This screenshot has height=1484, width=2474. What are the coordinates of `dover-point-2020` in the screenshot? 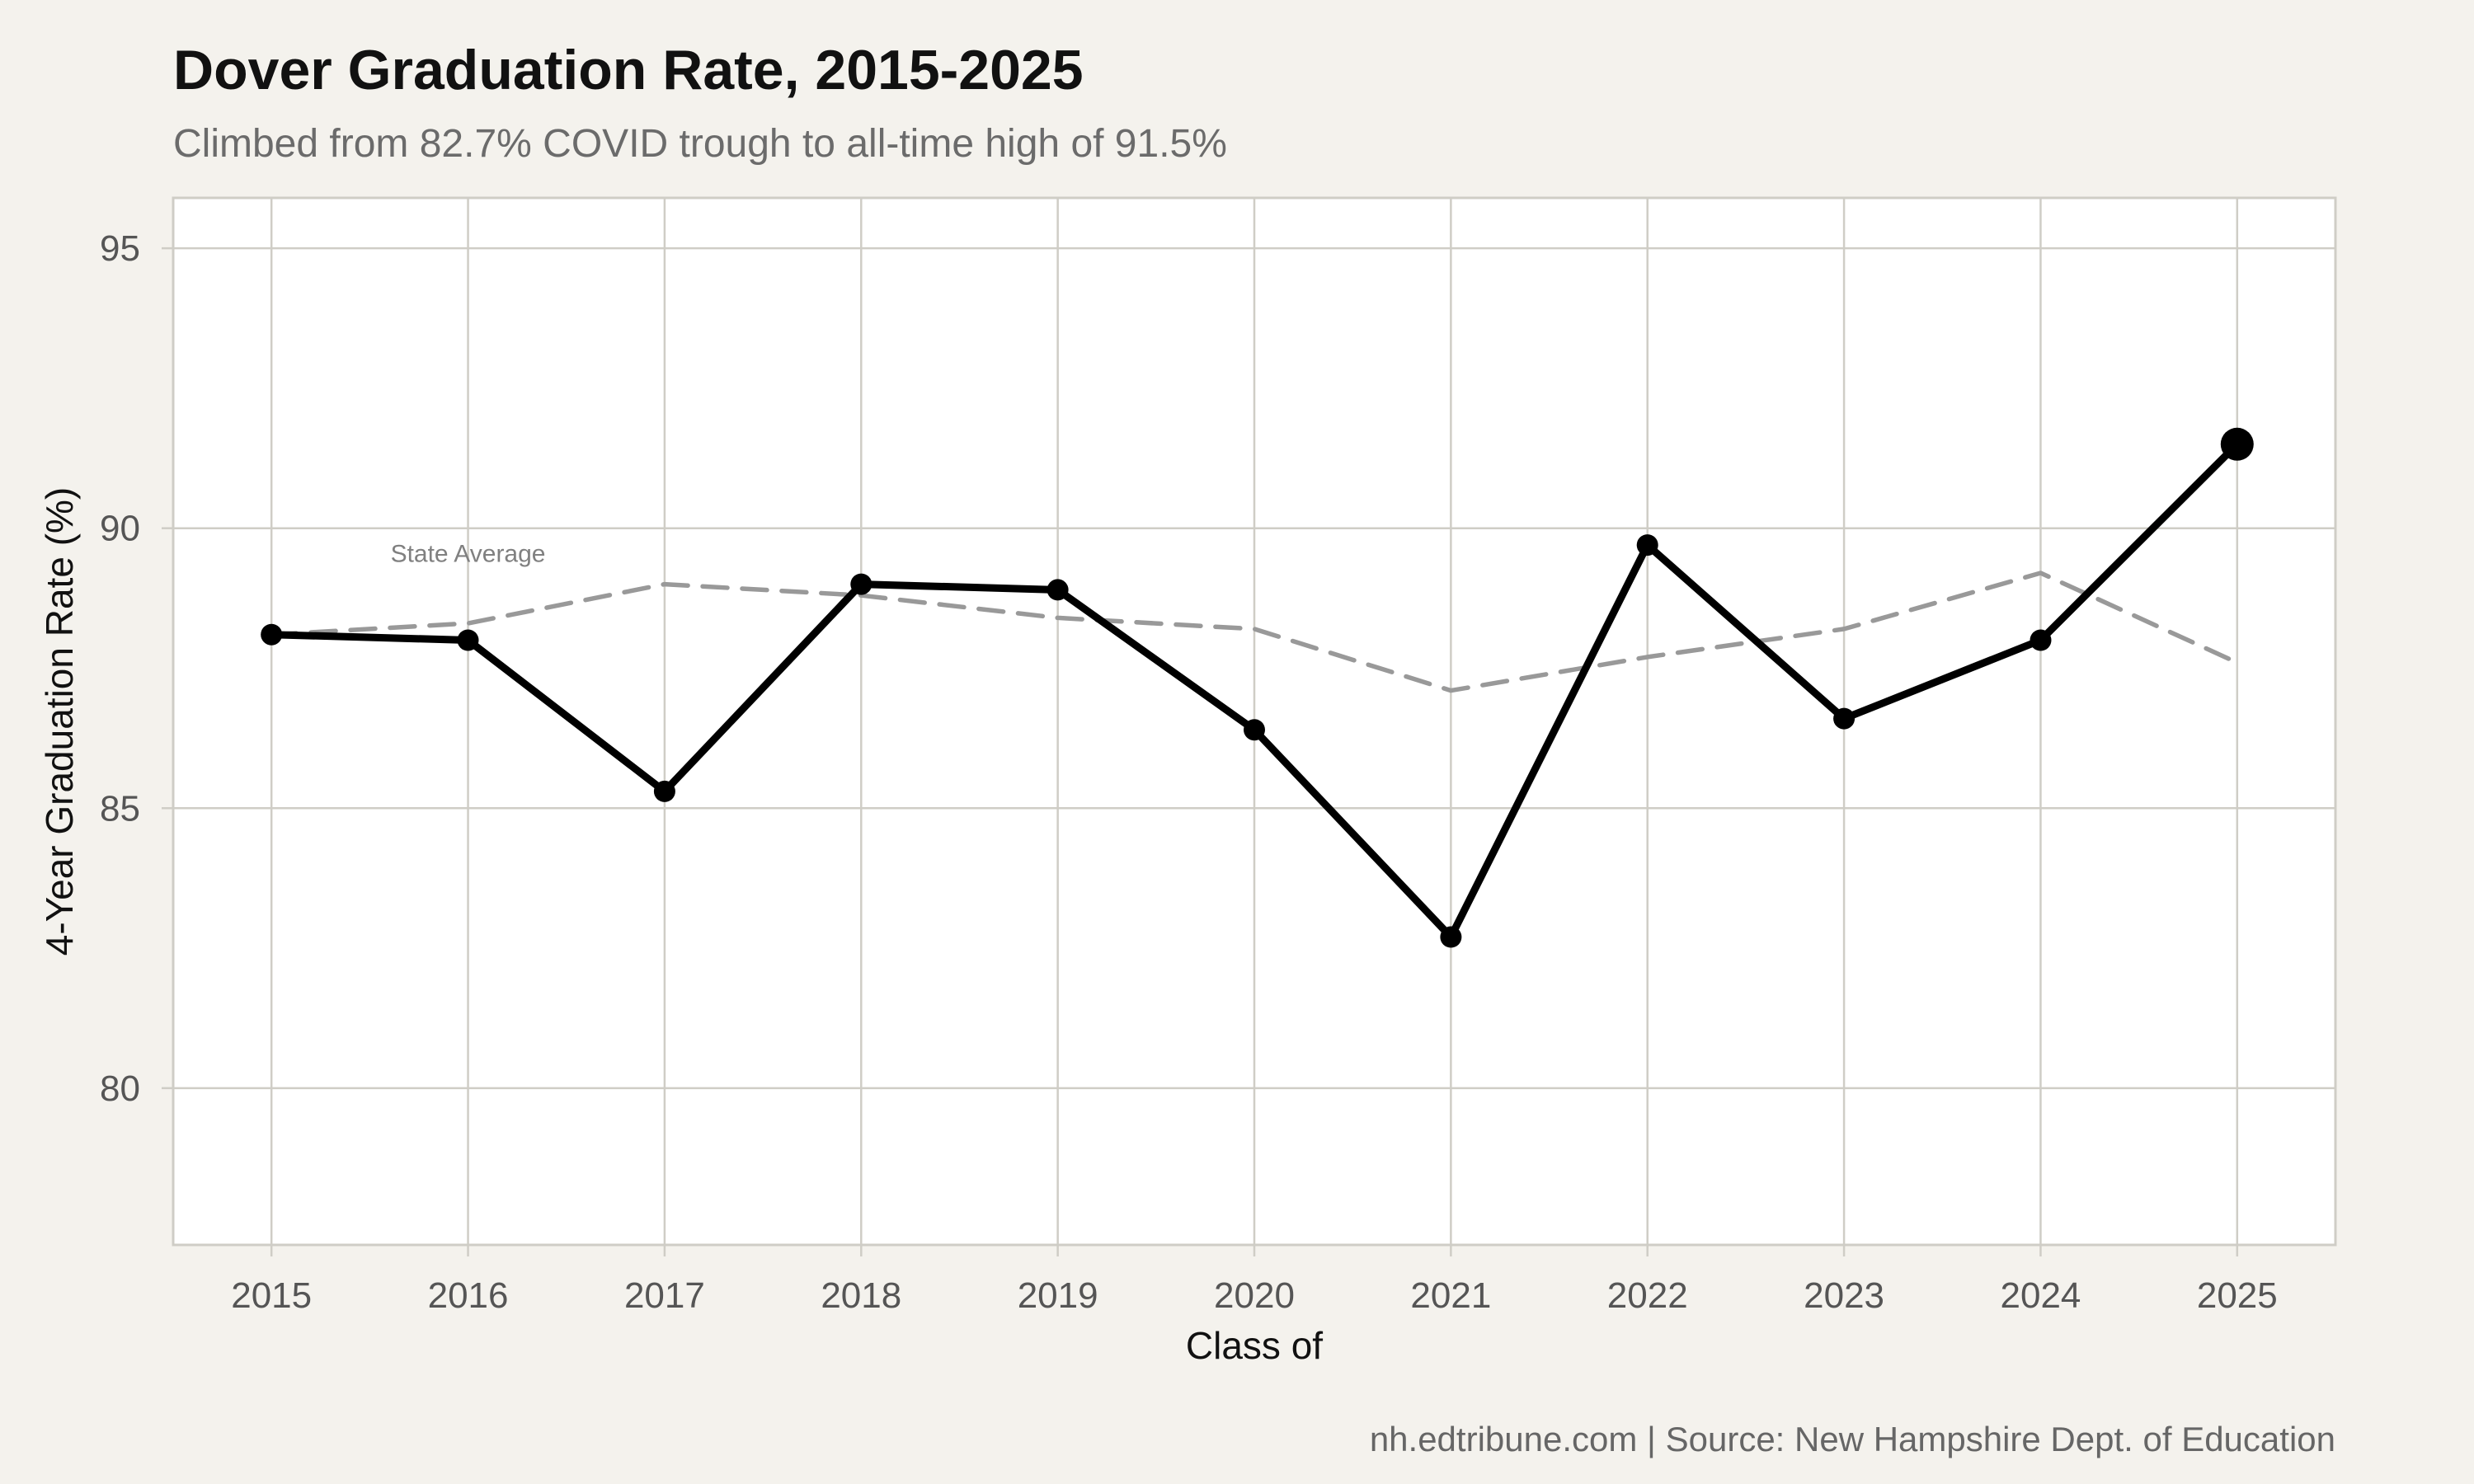 It's located at (1254, 730).